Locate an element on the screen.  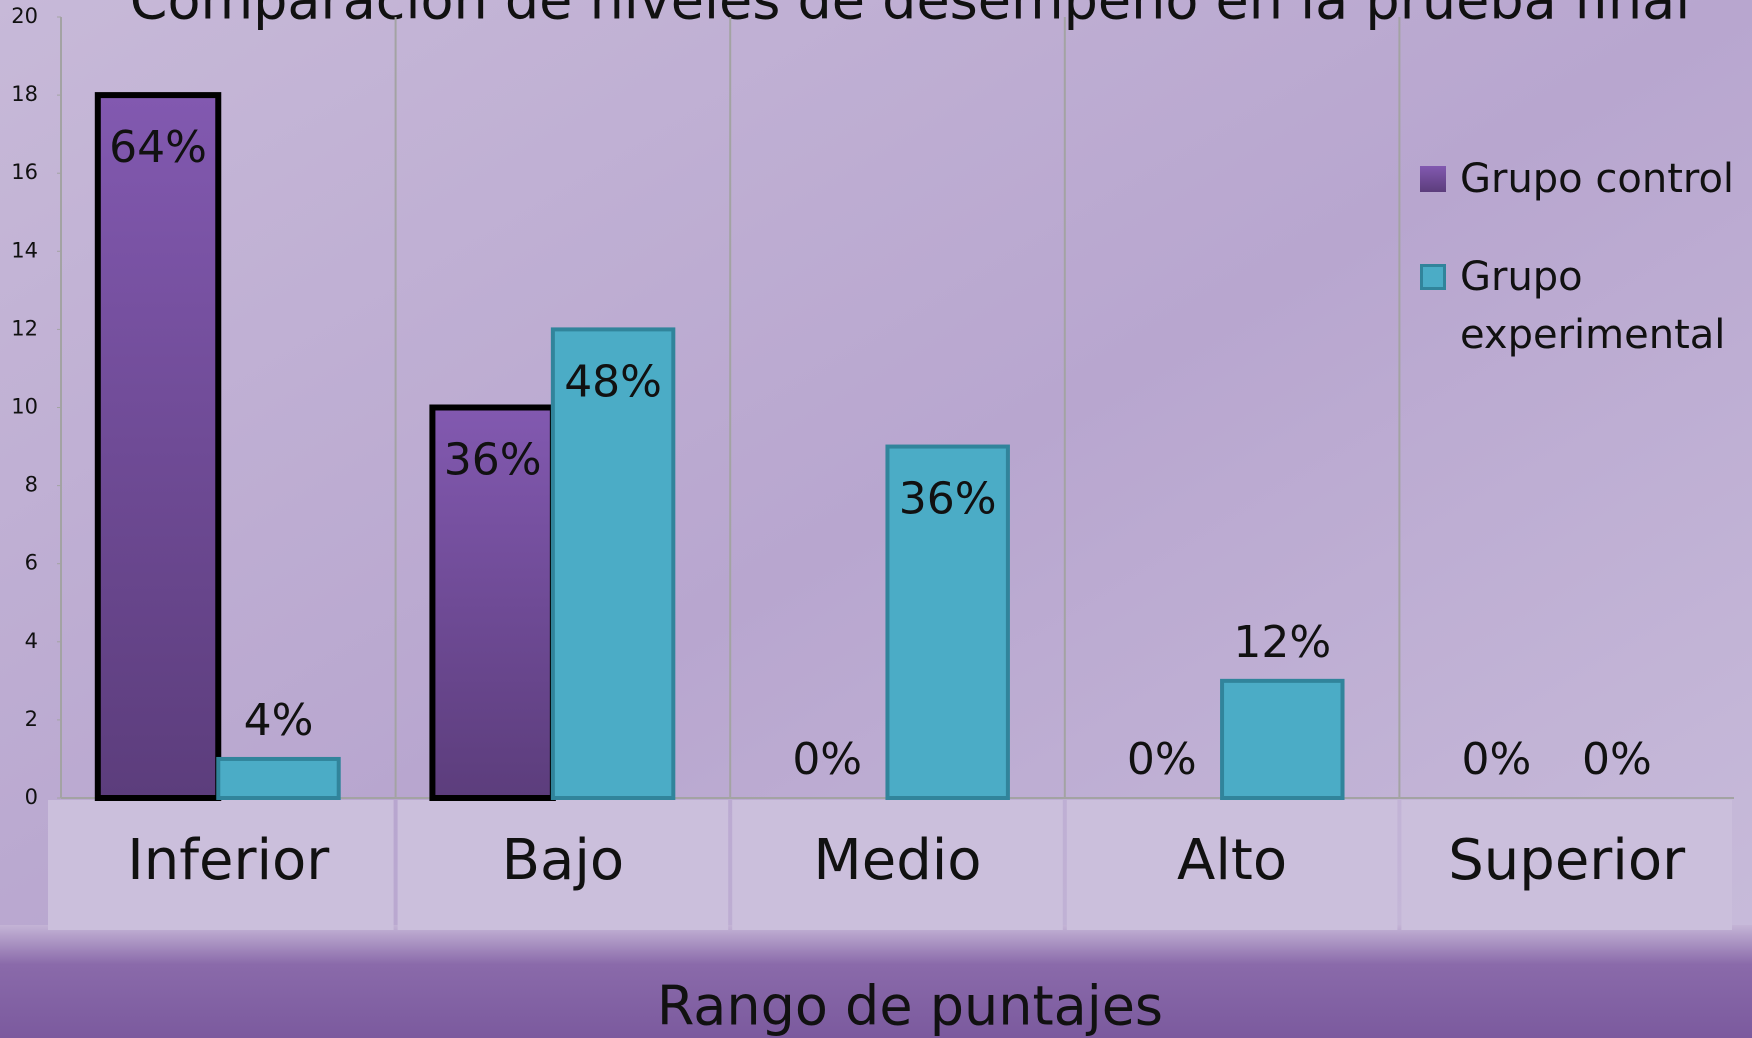
y-tick-label: 4 is located at coordinates (31, 641).